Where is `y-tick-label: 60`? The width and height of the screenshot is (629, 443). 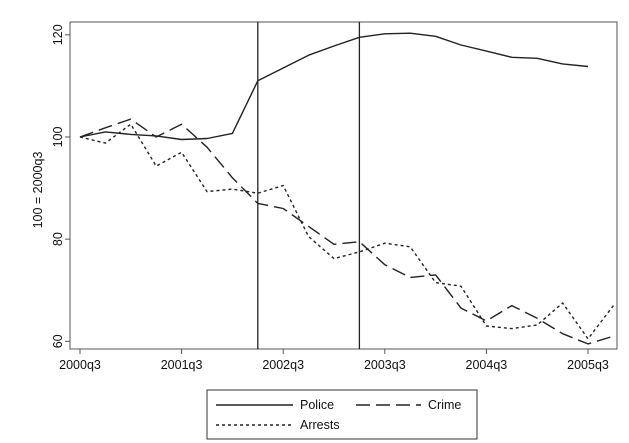 y-tick-label: 60 is located at coordinates (58, 341).